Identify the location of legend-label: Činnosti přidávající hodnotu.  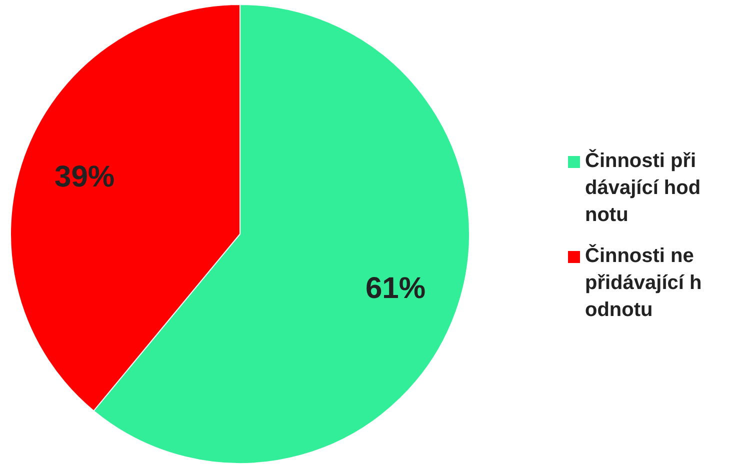
(643, 188).